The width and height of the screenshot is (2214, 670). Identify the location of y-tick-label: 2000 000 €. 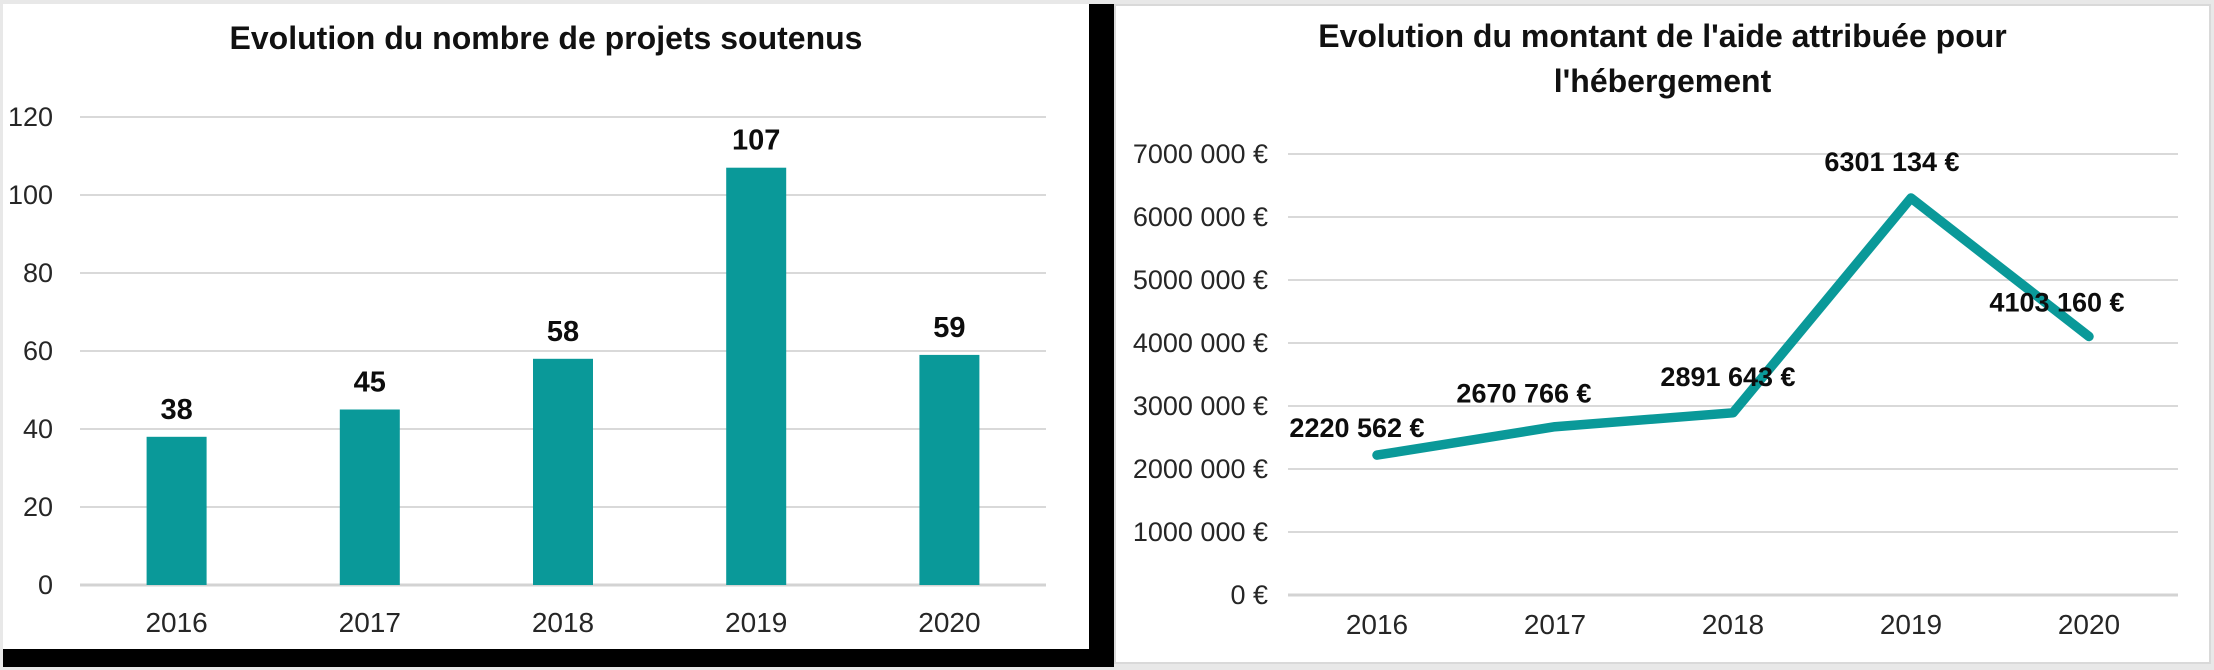
(1200, 469).